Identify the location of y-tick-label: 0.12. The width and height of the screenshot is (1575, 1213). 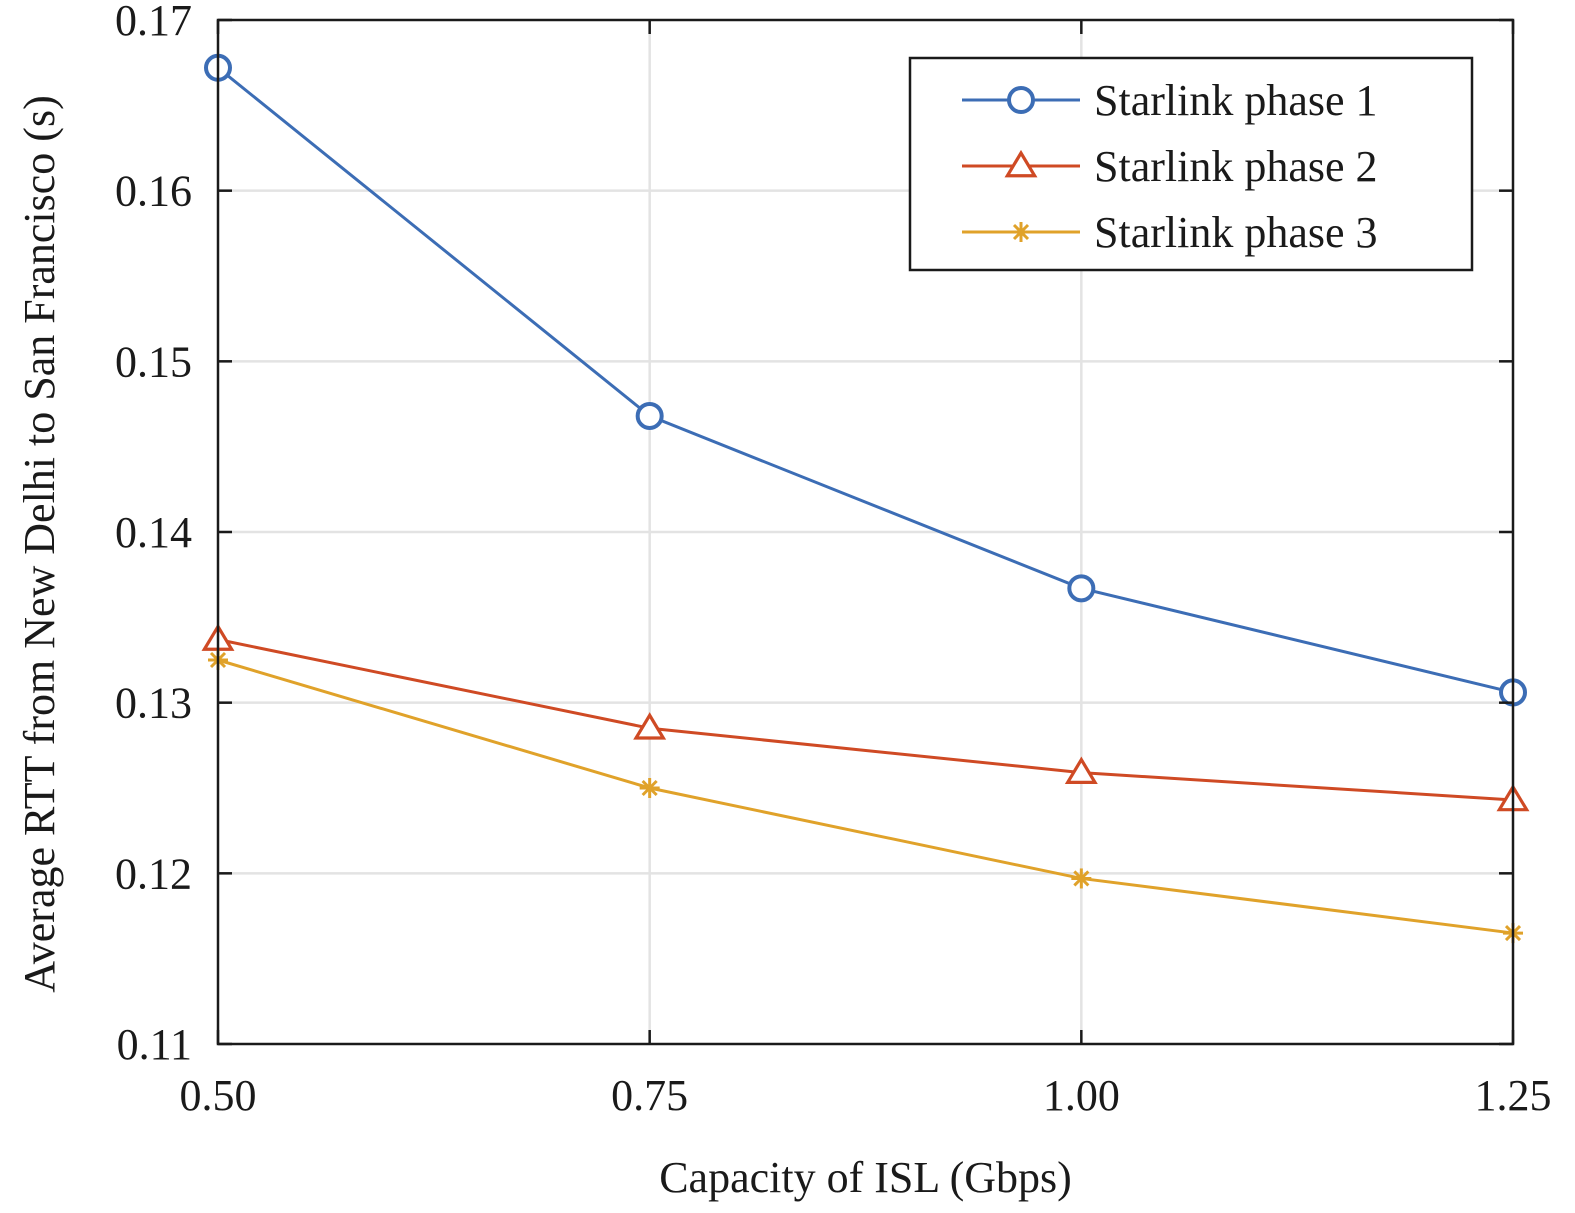
(153, 873).